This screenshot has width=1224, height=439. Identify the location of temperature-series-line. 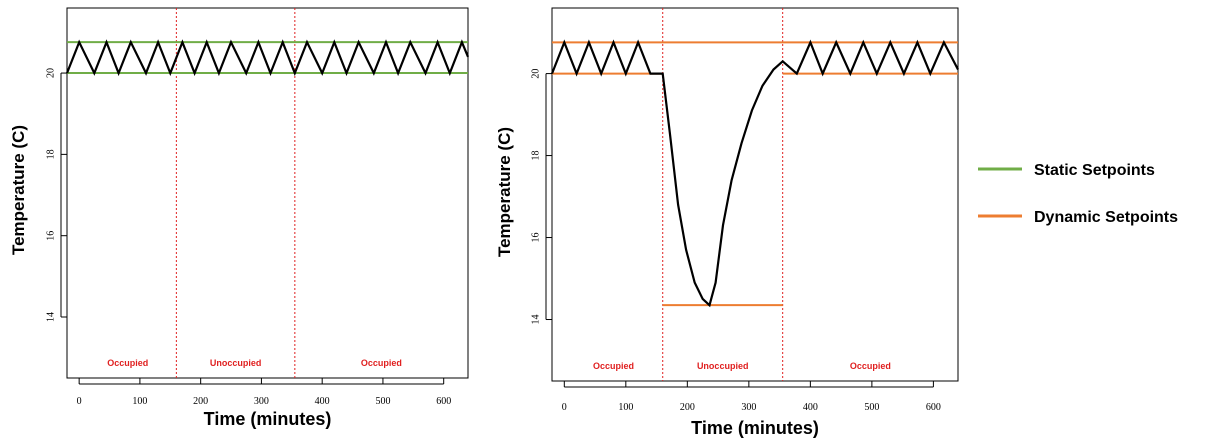
(267, 58).